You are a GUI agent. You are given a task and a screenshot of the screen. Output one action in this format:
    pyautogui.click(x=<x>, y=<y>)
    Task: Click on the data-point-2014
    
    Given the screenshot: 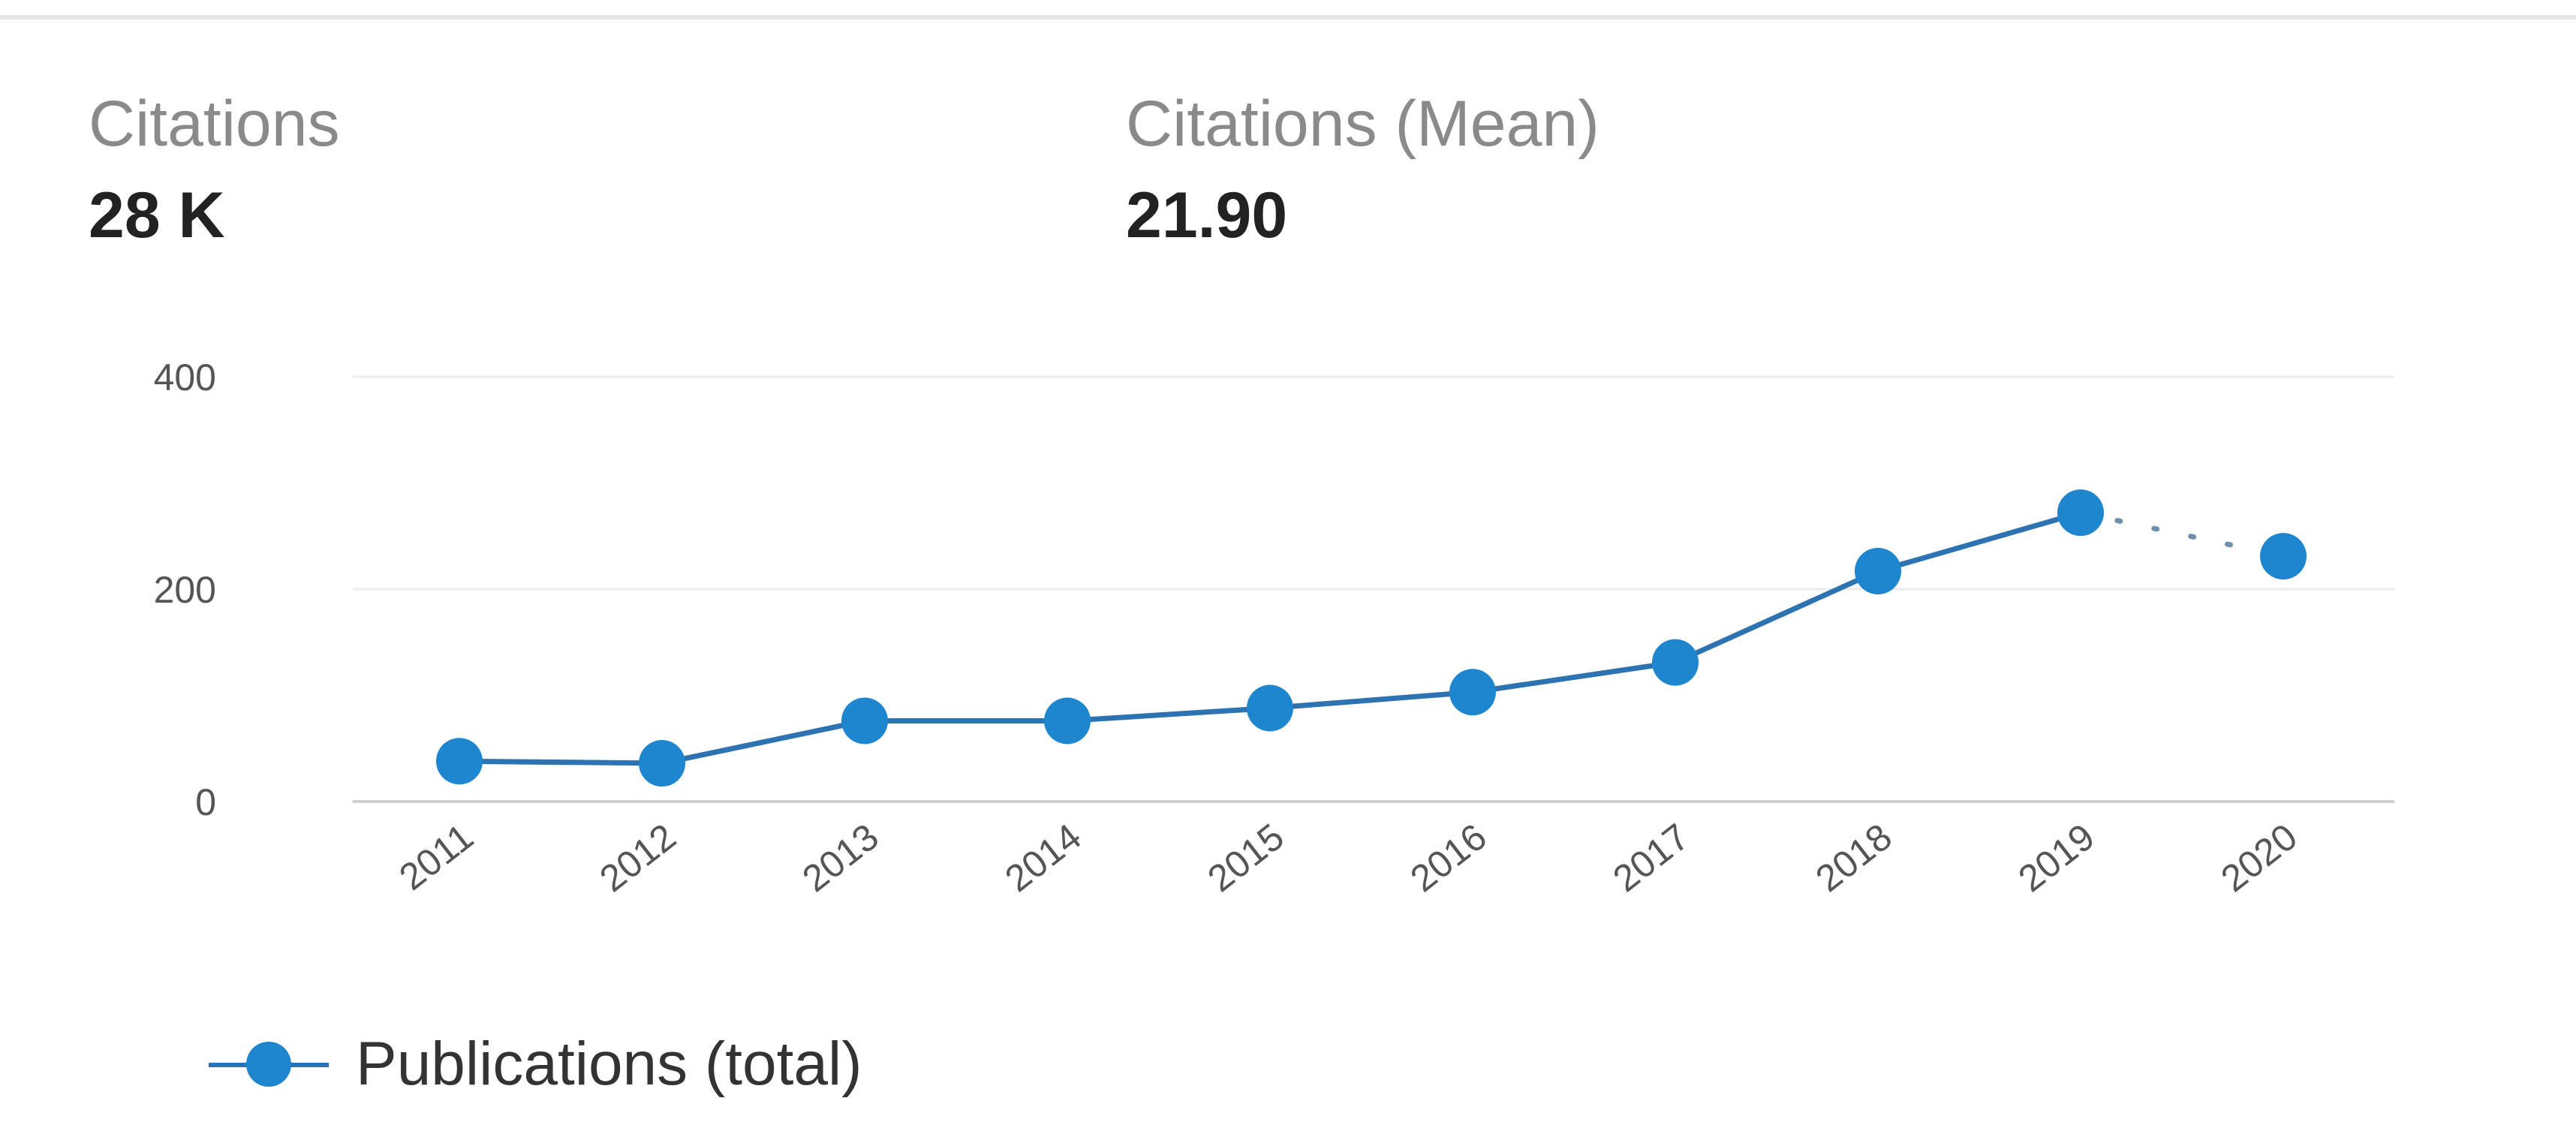 What is the action you would take?
    pyautogui.click(x=1067, y=720)
    